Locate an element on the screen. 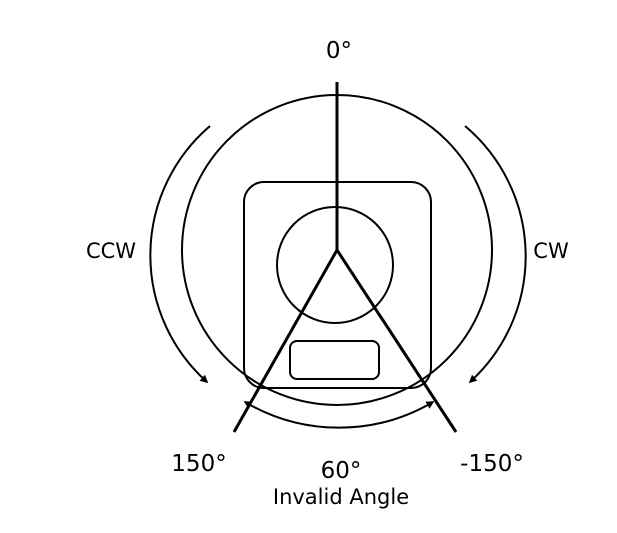 The height and width of the screenshot is (533, 617). top-angle-label: 0° is located at coordinates (339, 51).